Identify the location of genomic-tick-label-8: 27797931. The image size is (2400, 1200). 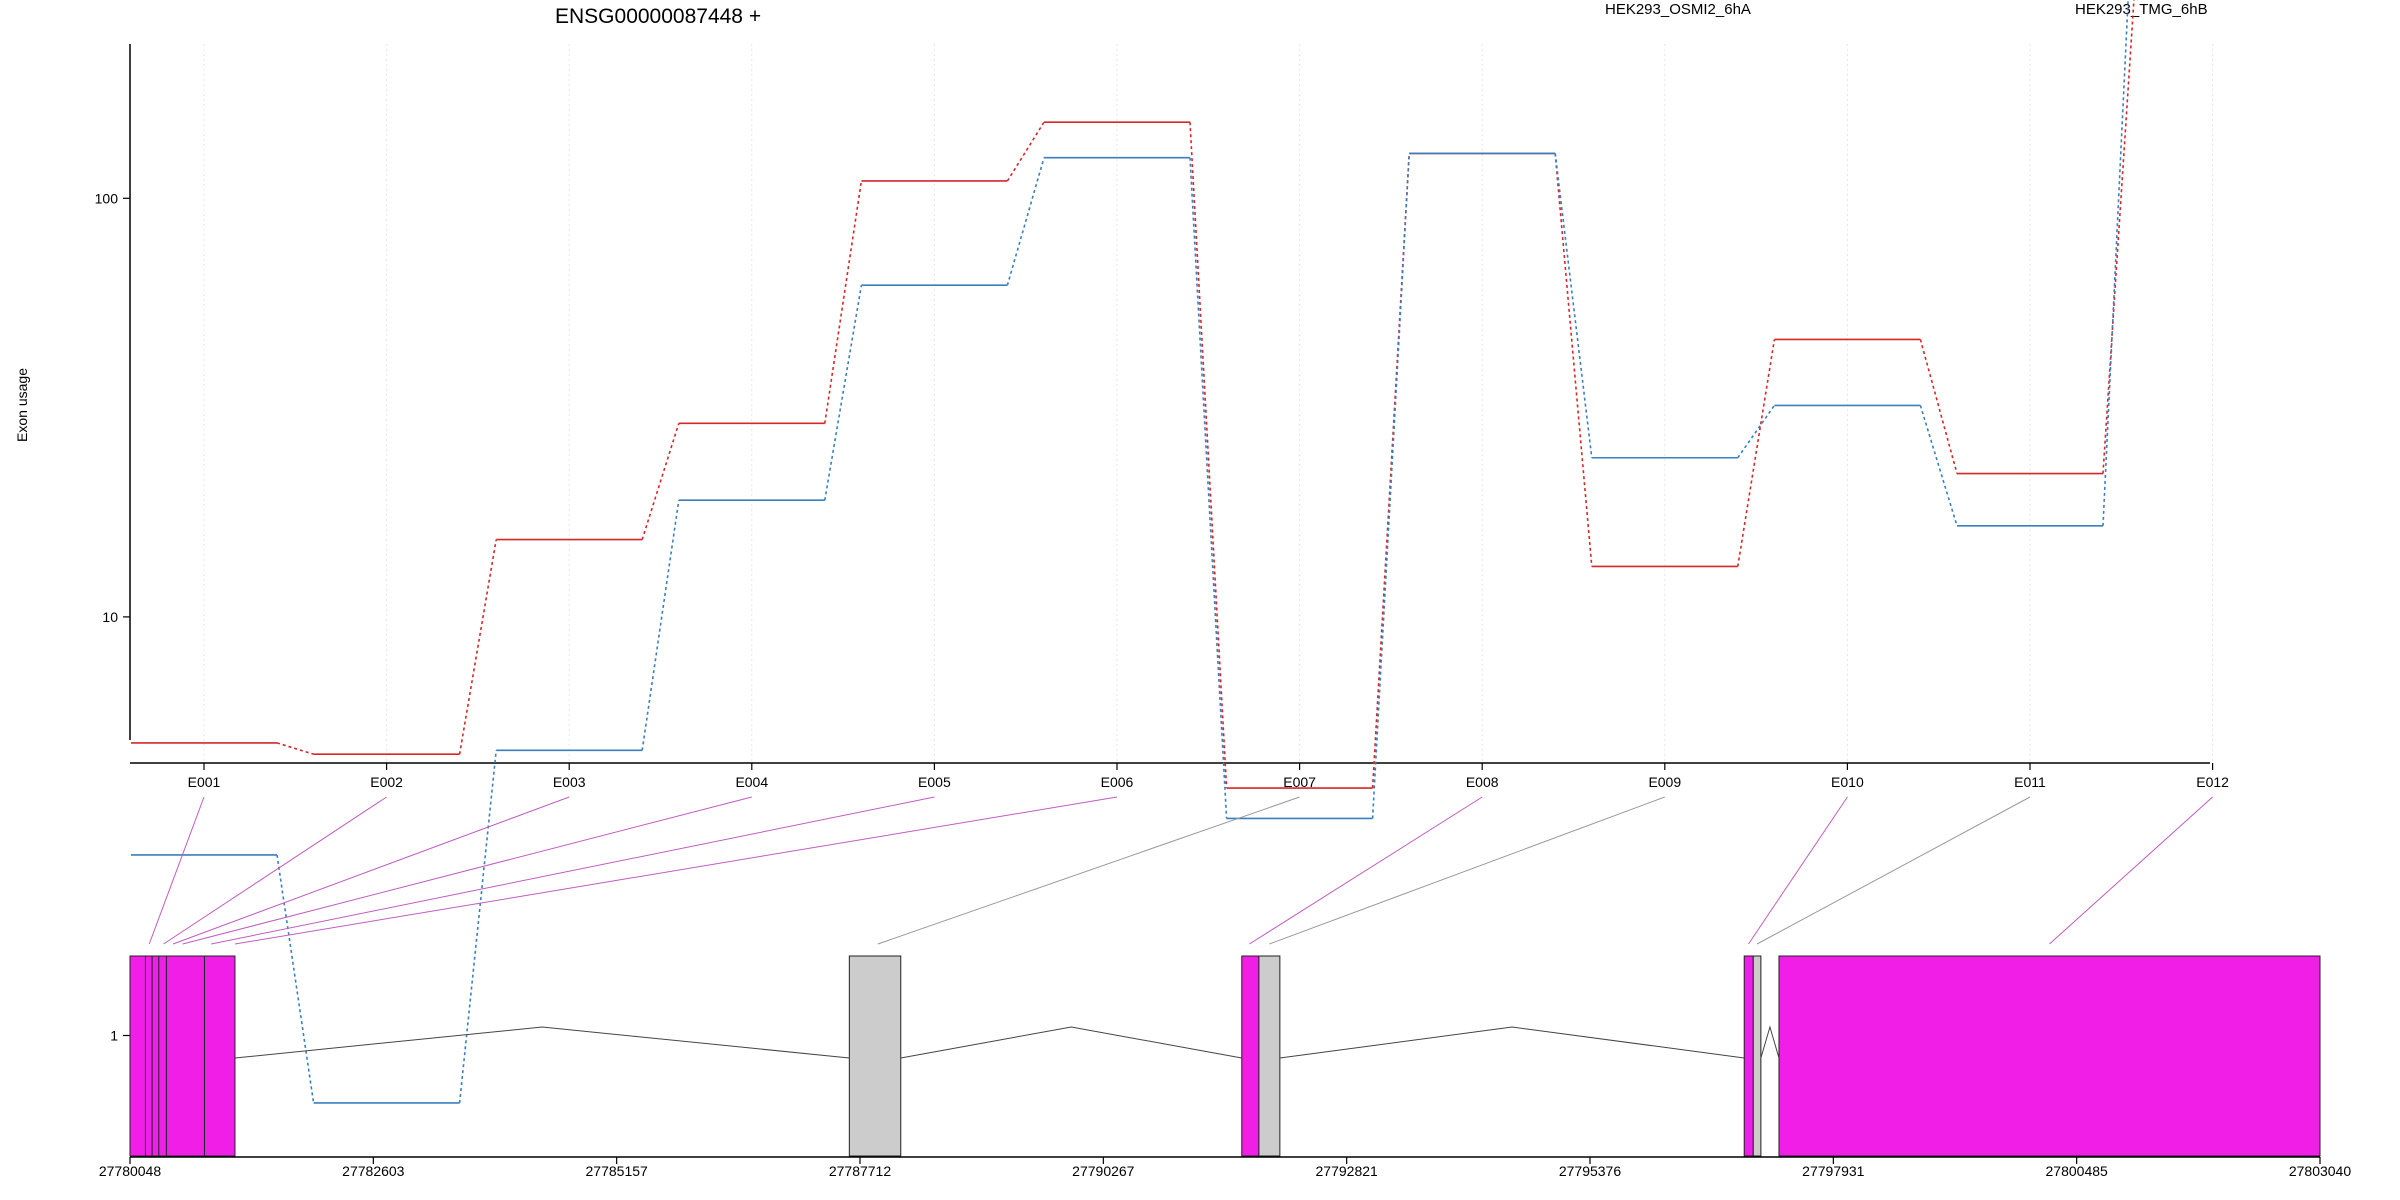
(1833, 1171).